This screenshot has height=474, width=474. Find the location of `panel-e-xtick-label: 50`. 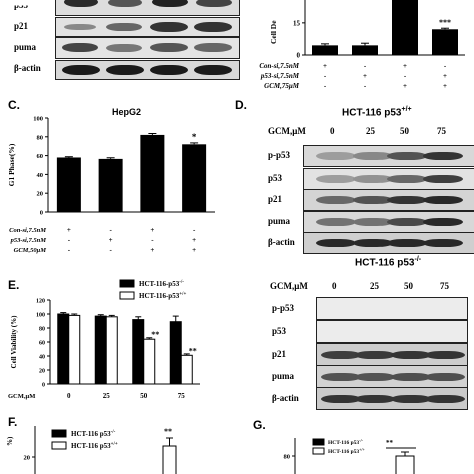

panel-e-xtick-label: 50 is located at coordinates (144, 396).